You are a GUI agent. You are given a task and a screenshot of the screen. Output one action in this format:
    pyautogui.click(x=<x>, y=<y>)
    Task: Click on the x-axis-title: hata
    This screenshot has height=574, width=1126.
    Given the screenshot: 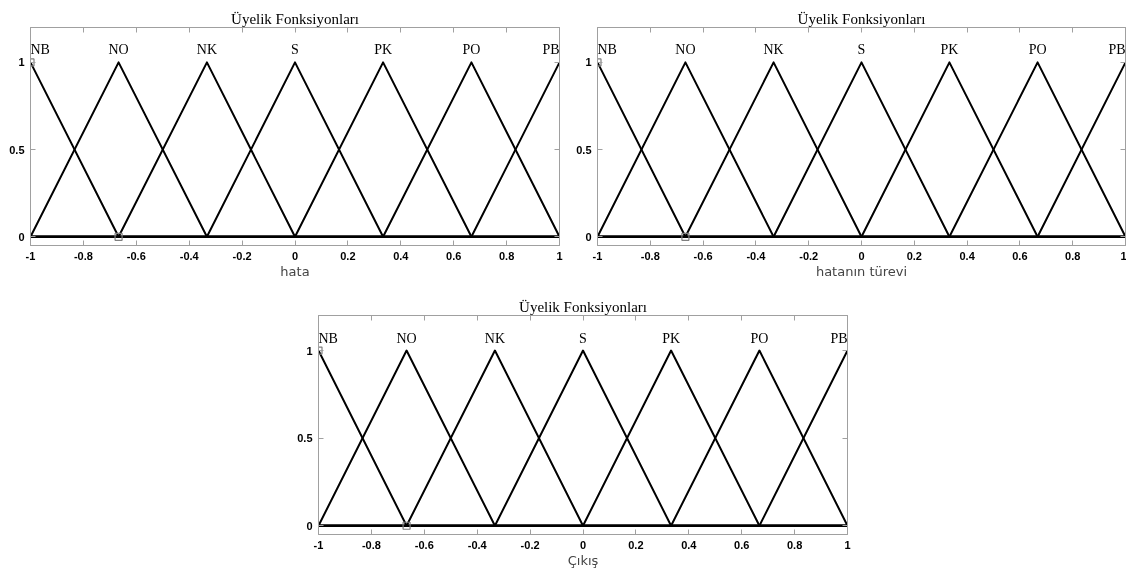 What is the action you would take?
    pyautogui.click(x=295, y=271)
    